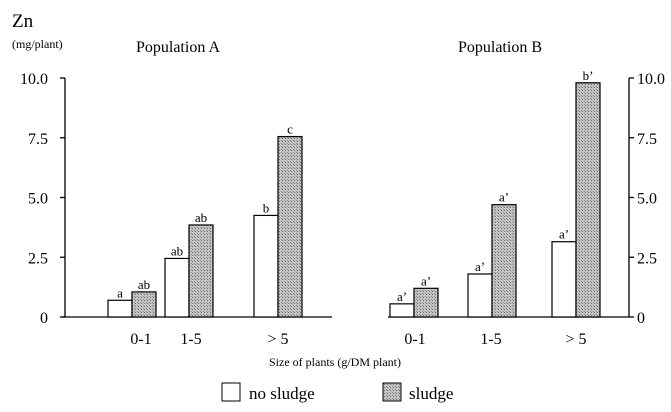 The width and height of the screenshot is (671, 412). Describe the element at coordinates (392, 392) in the screenshot. I see `legend-swatch-sludge` at that location.